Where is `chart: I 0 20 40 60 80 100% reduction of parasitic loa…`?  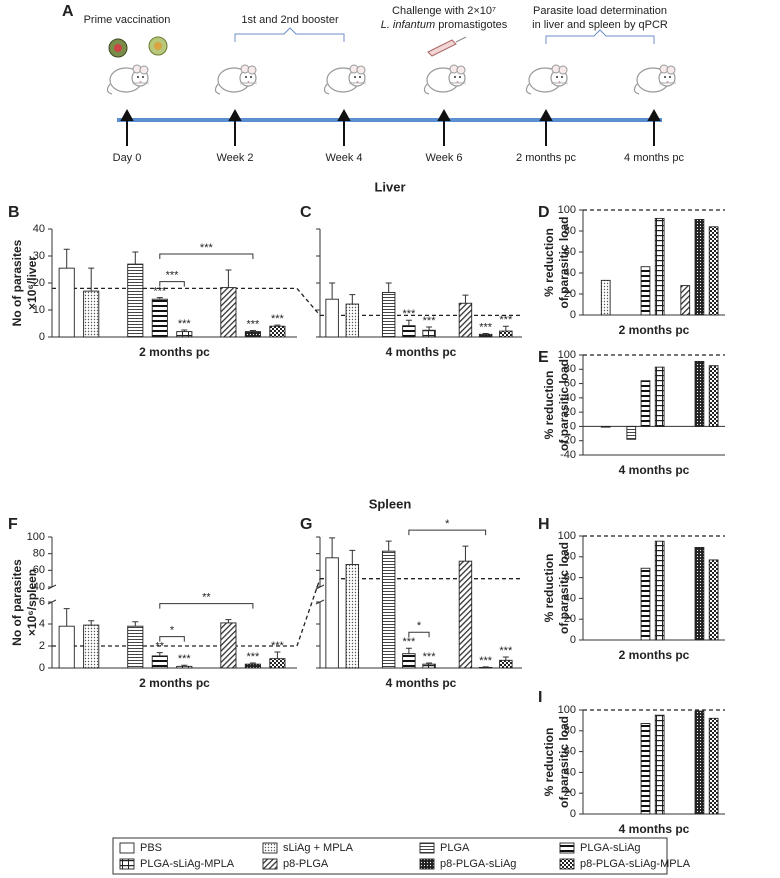
chart: I 0 20 40 60 80 100% reduction of parasitic loa… is located at coordinates (631, 762).